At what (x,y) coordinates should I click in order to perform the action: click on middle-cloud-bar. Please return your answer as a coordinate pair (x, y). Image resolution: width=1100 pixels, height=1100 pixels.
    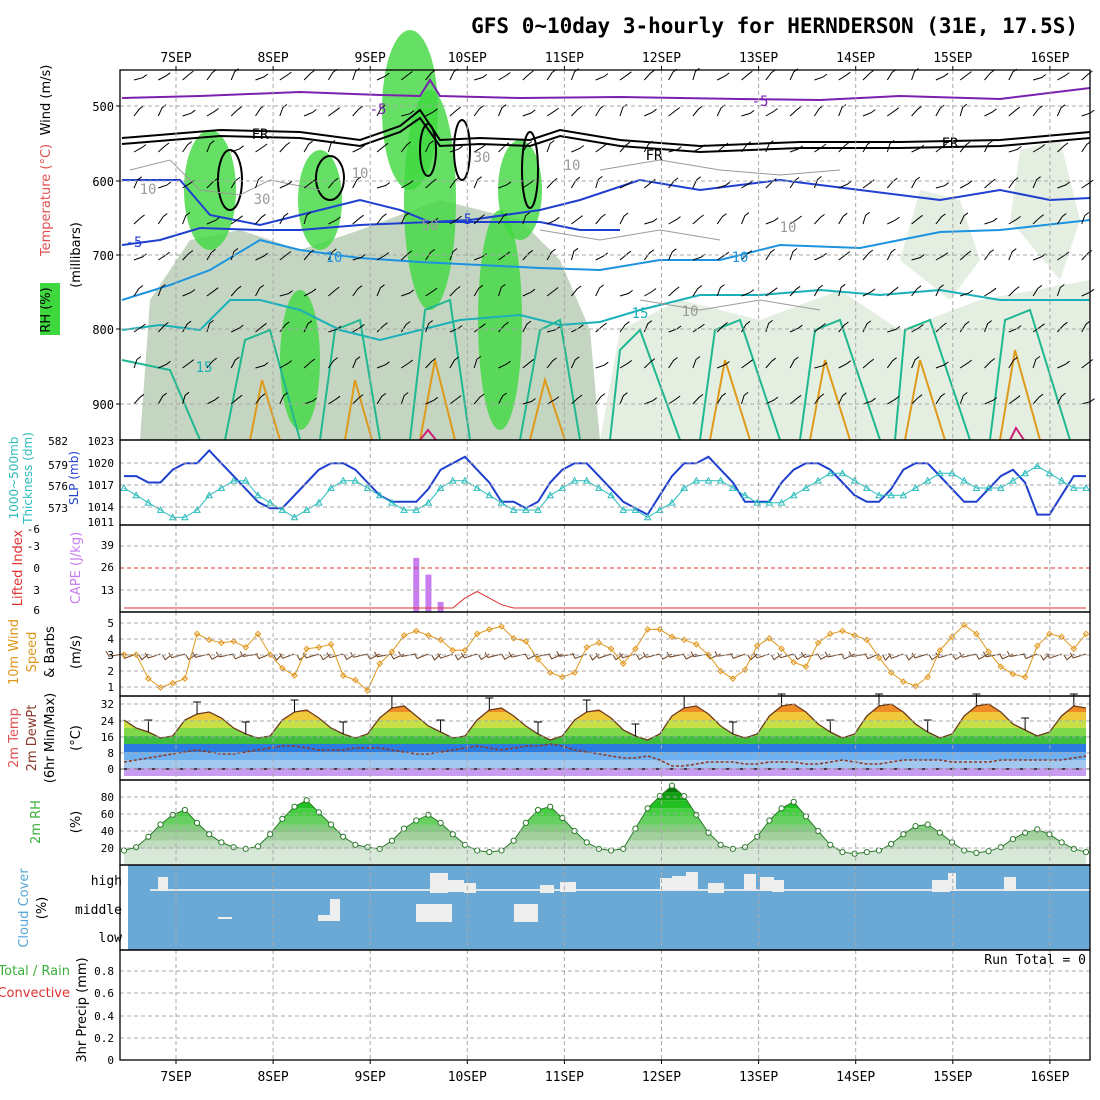
    Looking at the image, I should click on (526, 913).